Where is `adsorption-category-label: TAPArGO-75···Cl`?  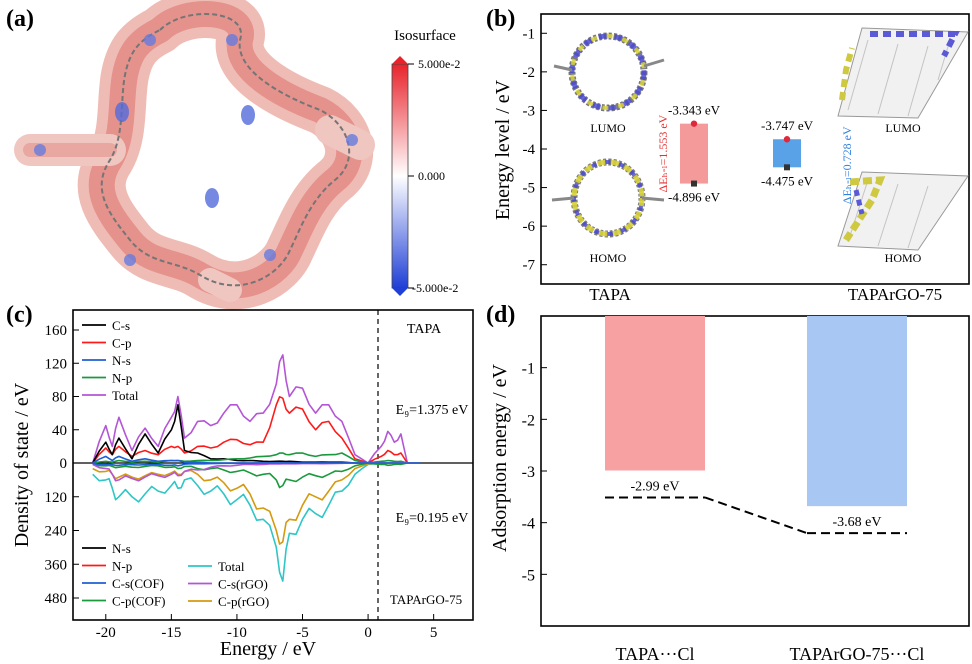
adsorption-category-label: TAPArGO-75···Cl is located at coordinates (857, 654).